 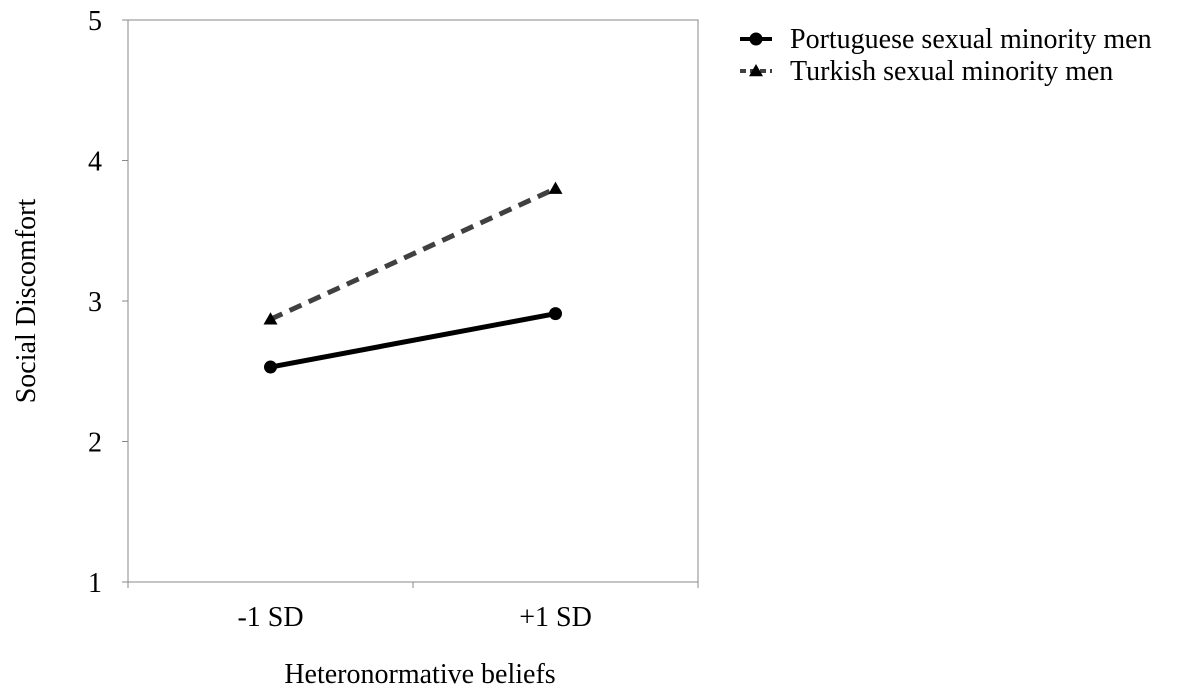 I want to click on x-axis-ticks: -1 SD +1 SD, so click(x=413, y=607).